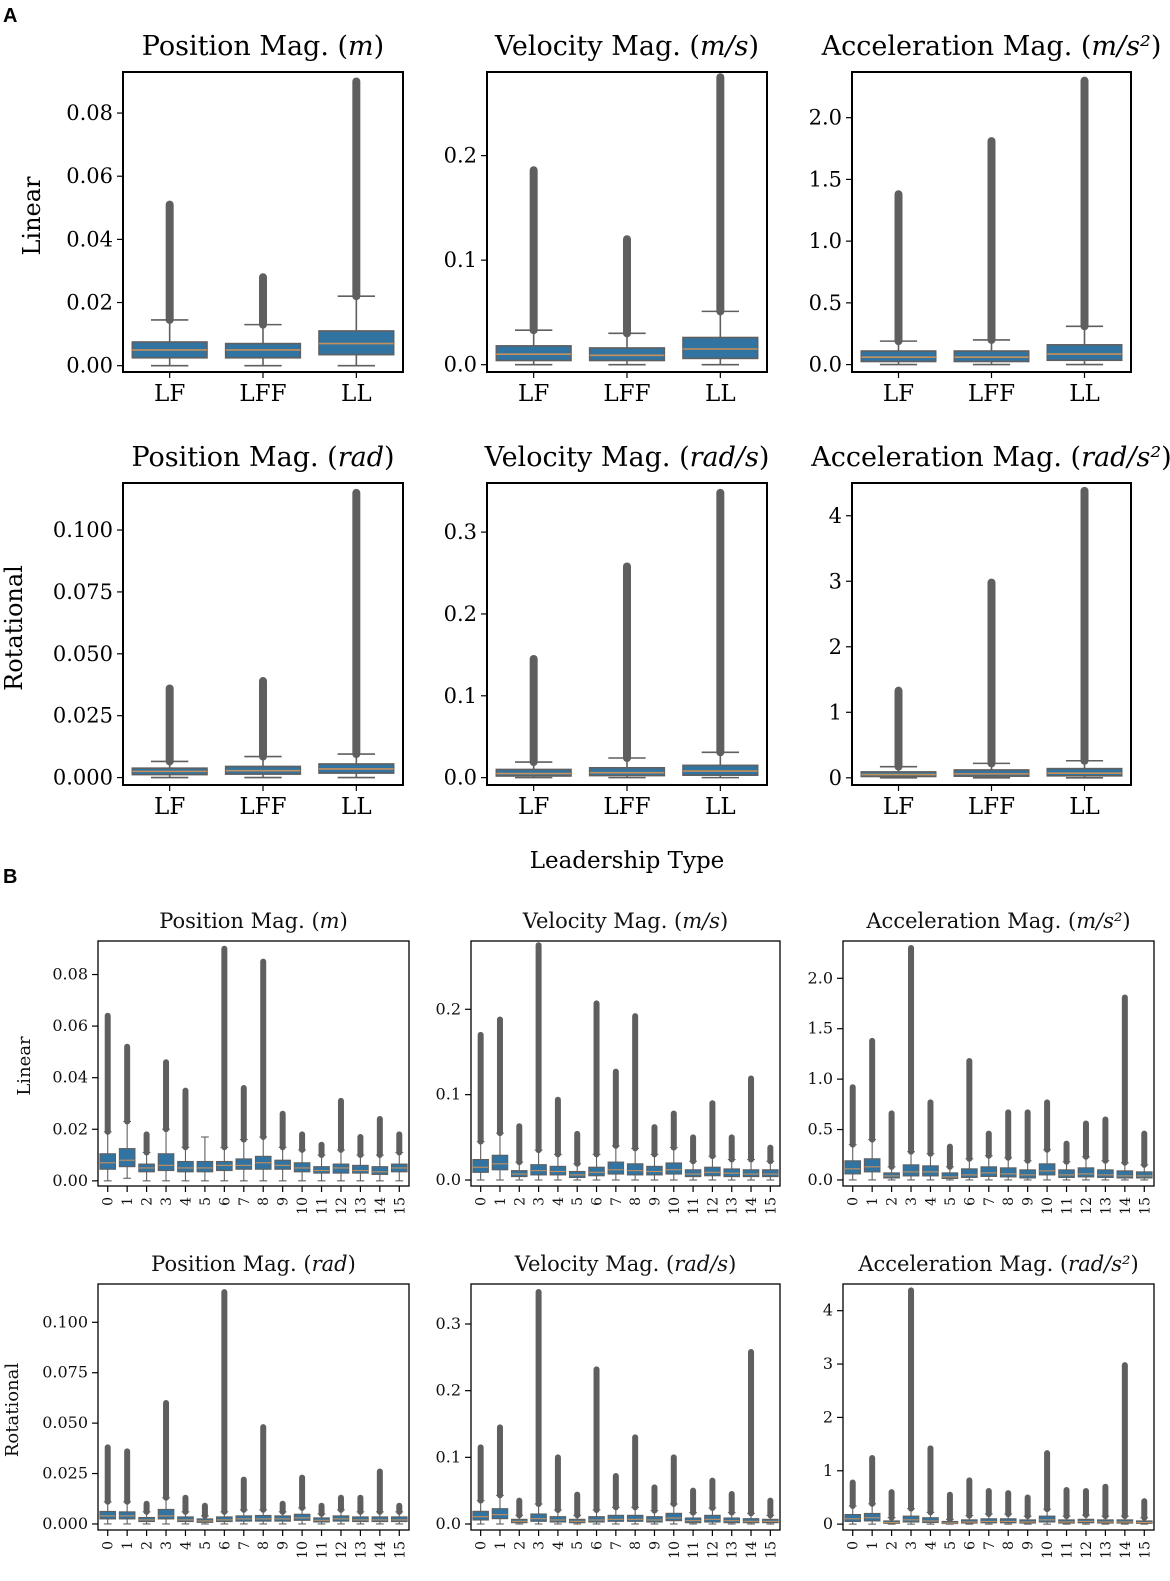 This screenshot has width=1170, height=1581. What do you see at coordinates (893, 1201) in the screenshot?
I see `category-label-8-2: 2` at bounding box center [893, 1201].